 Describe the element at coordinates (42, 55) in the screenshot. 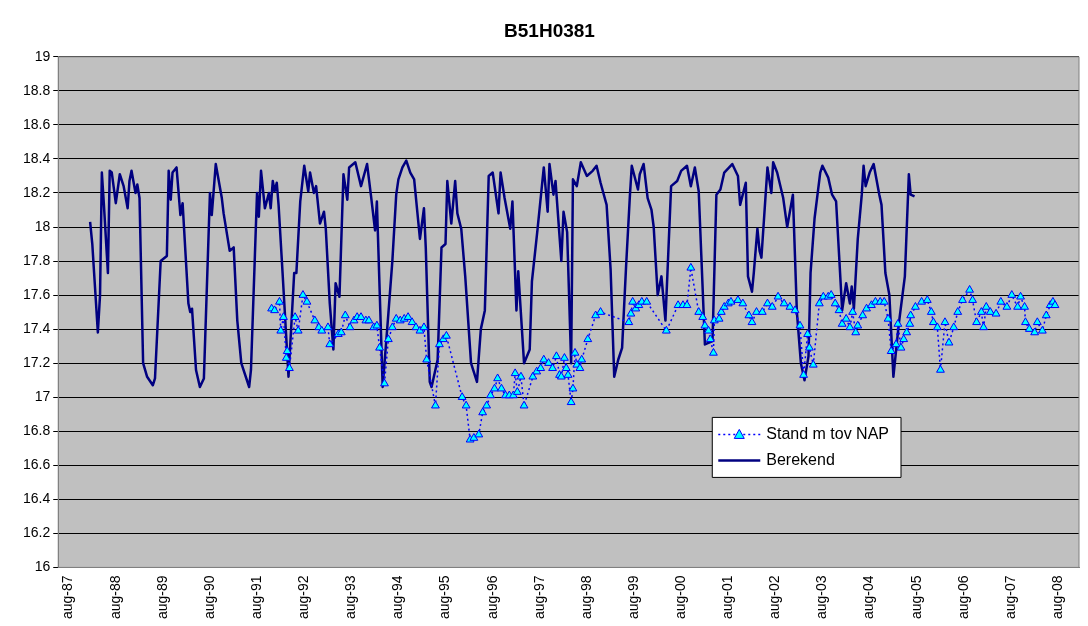

I see `y-tick-label: 19` at that location.